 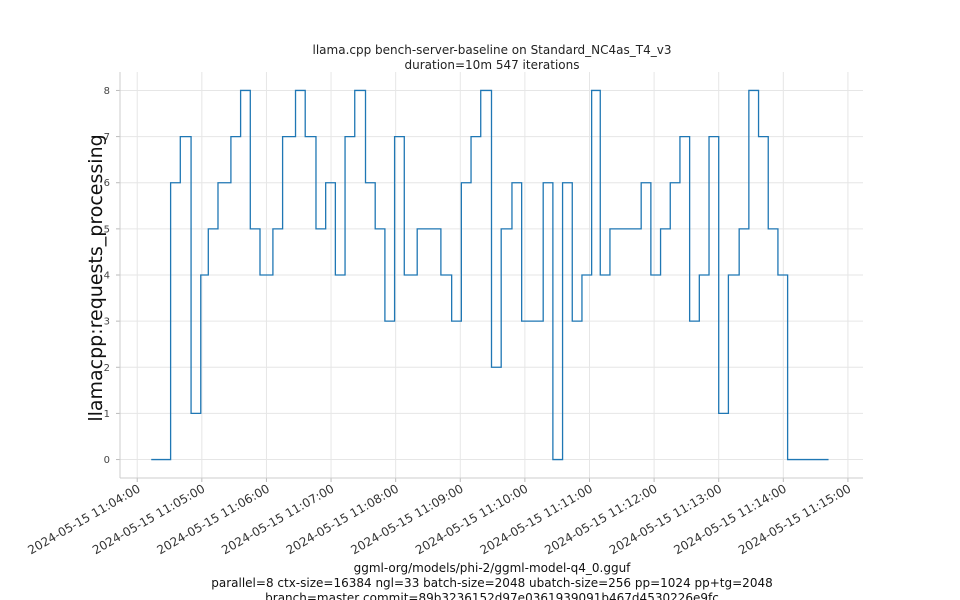 What do you see at coordinates (471, 519) in the screenshot?
I see `x-tick-label: 2024-05-15 11:10:00` at bounding box center [471, 519].